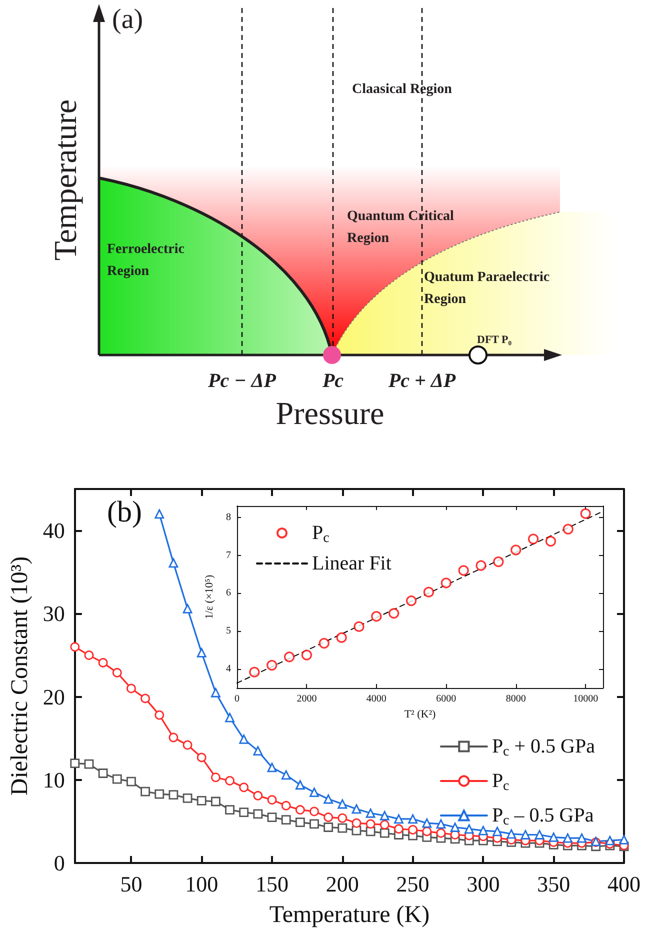 The width and height of the screenshot is (645, 951). What do you see at coordinates (53, 613) in the screenshot?
I see `y-tick-label: 30` at bounding box center [53, 613].